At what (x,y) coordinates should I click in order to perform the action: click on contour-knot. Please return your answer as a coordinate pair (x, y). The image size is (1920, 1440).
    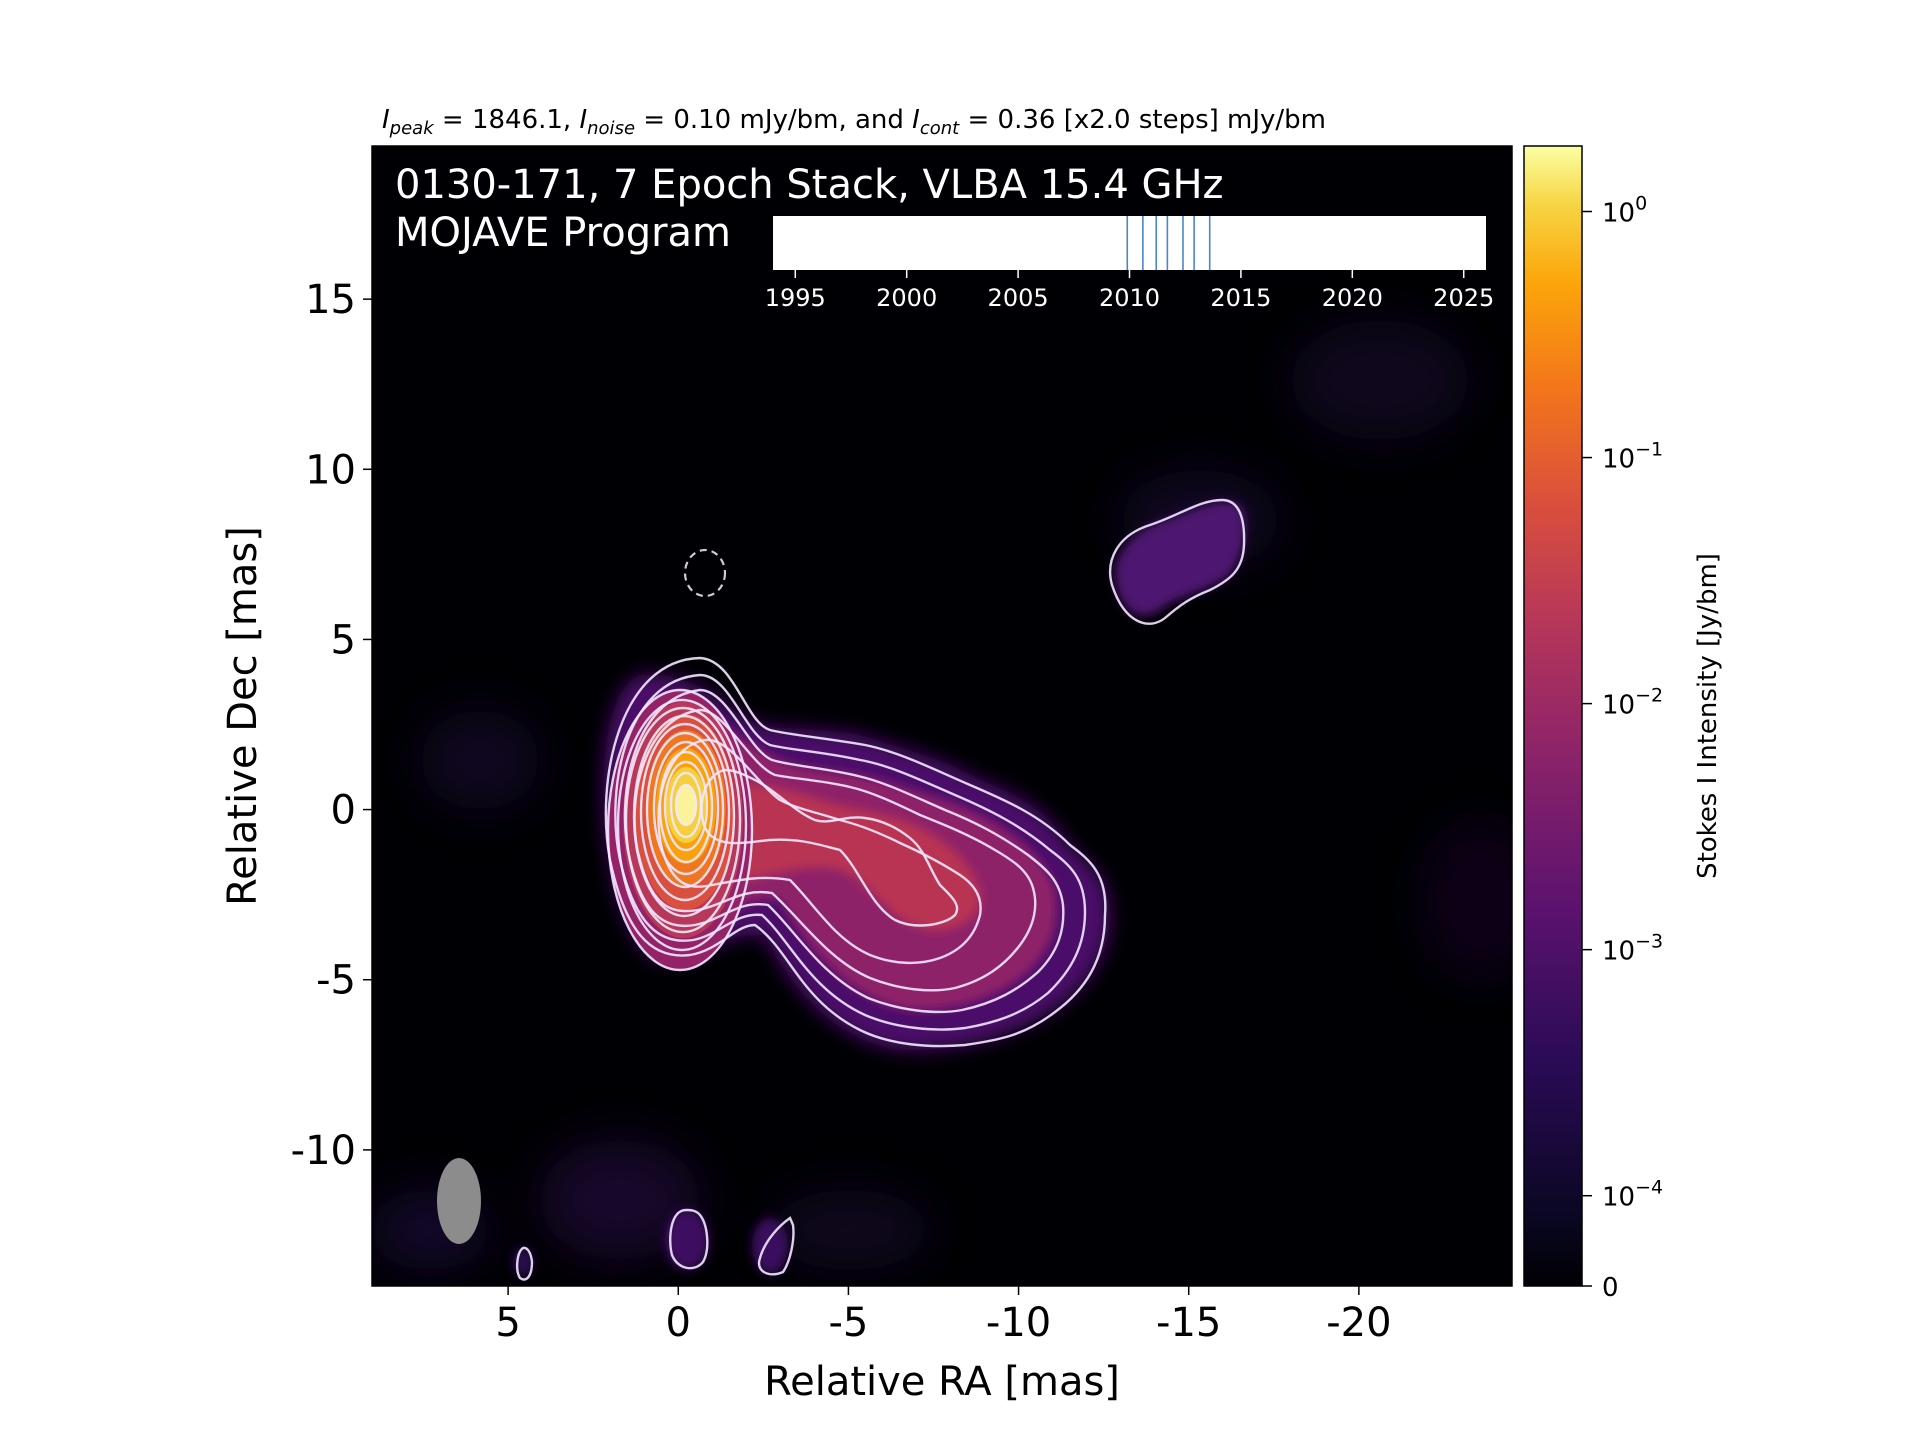
    Looking at the image, I should click on (1177, 561).